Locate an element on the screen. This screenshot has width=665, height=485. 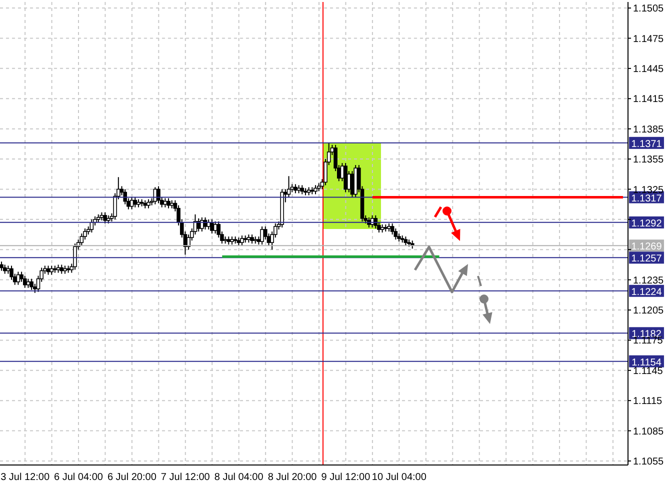
y-tick-label: 1.1085 is located at coordinates (648, 432).